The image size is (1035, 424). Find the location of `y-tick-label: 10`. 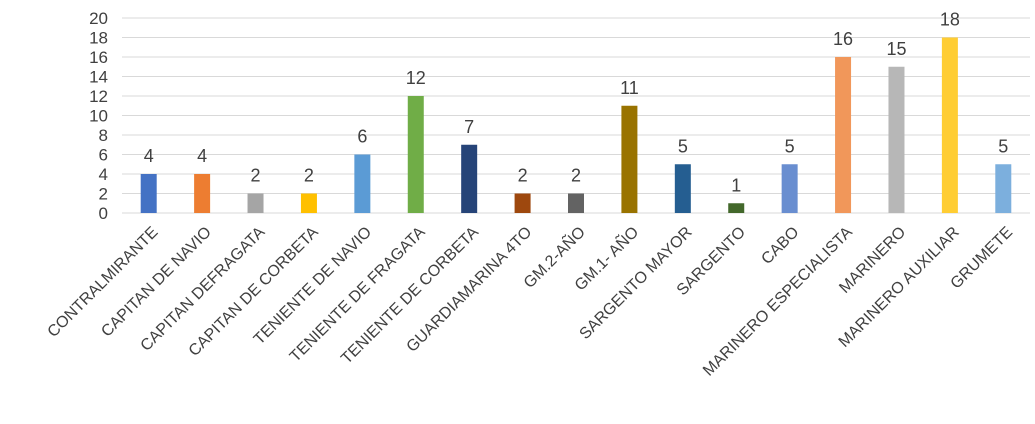

y-tick-label: 10 is located at coordinates (98, 116).